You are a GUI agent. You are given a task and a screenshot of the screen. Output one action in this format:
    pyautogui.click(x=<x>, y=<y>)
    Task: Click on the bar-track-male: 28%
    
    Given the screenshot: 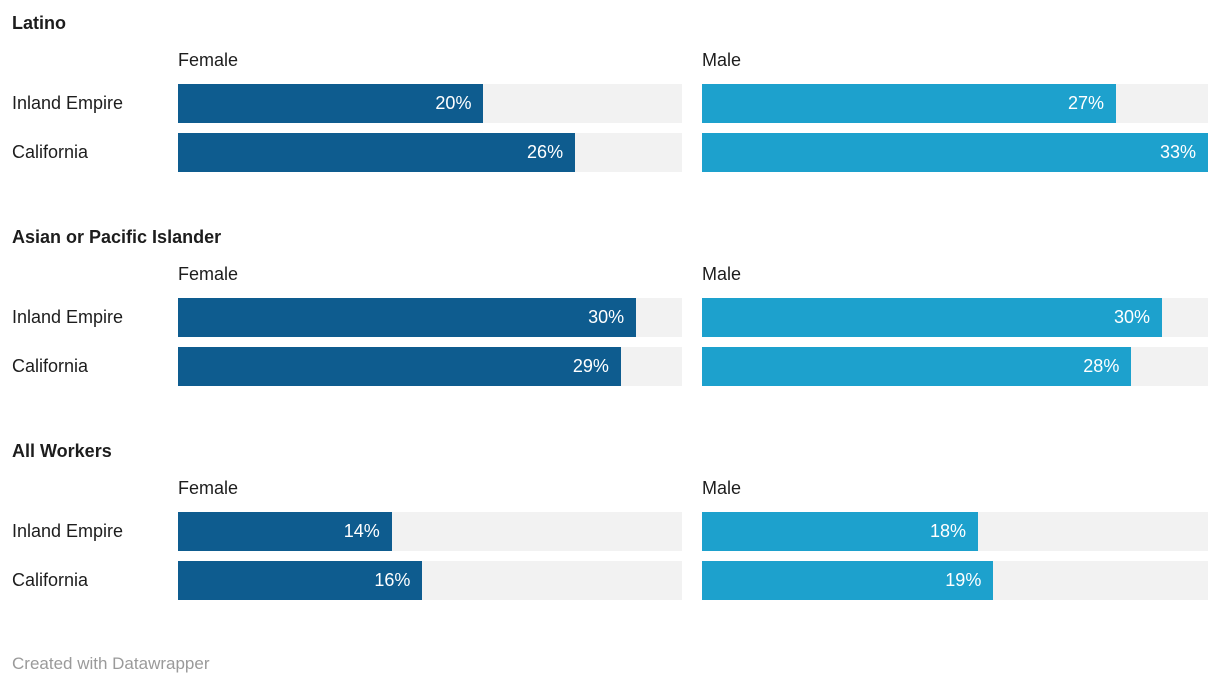 What is the action you would take?
    pyautogui.click(x=955, y=366)
    